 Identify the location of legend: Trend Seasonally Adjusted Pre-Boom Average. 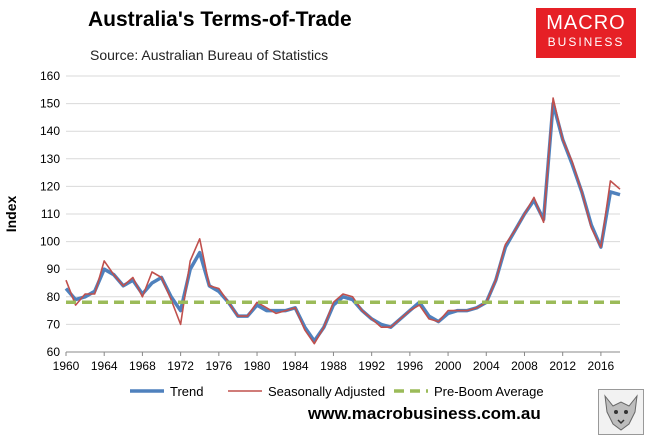
(337, 391).